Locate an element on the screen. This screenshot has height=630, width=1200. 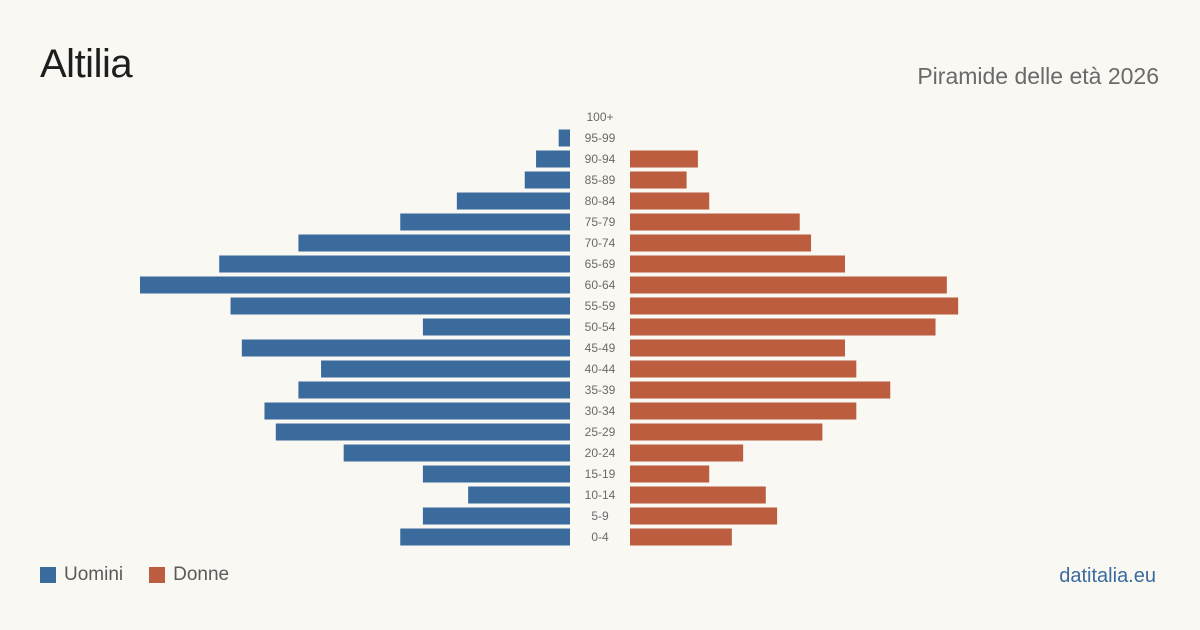
legend-item-men: Uomini is located at coordinates (81, 575).